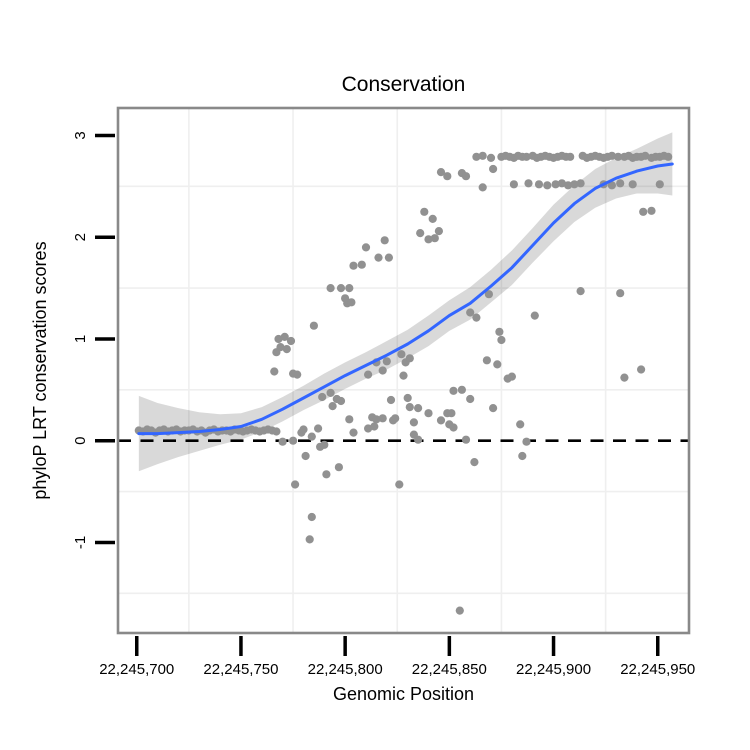 Image resolution: width=750 pixels, height=750 pixels. Describe the element at coordinates (403, 694) in the screenshot. I see `x-axis-label: Genomic Position` at that location.